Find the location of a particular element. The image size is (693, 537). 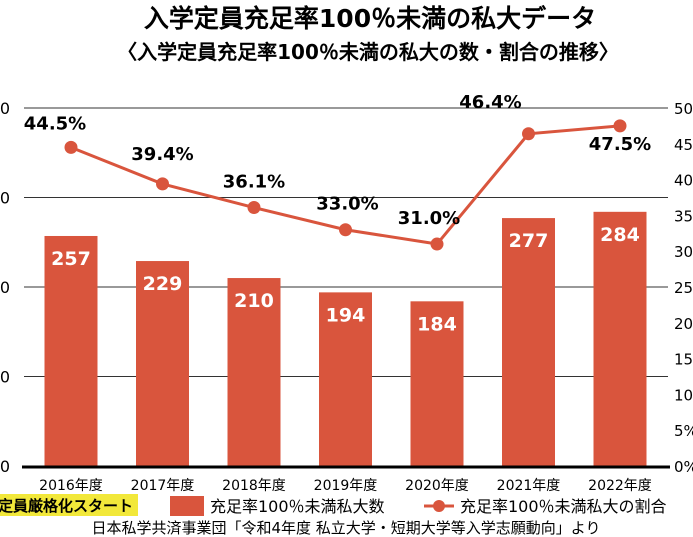

right-axis-tick-label: 35% is located at coordinates (683, 216).